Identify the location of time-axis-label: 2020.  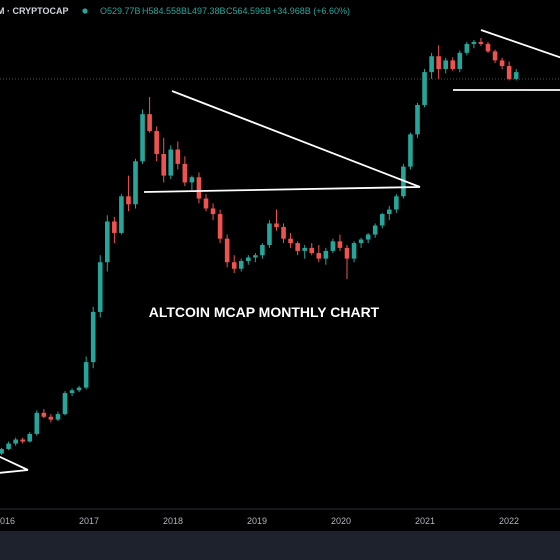
(341, 521).